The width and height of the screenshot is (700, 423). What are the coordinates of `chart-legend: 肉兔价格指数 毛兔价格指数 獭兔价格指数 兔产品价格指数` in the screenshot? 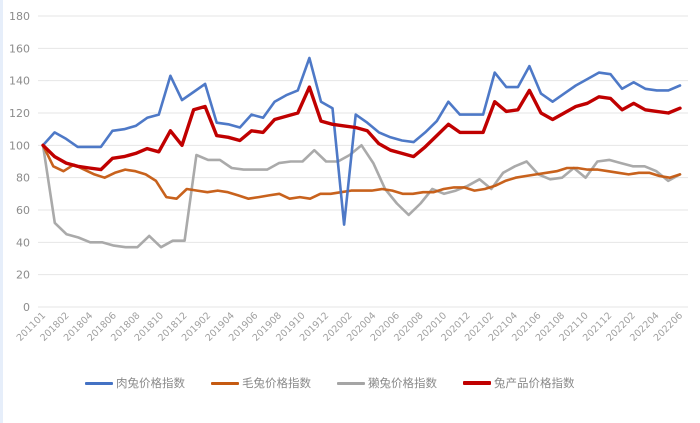 It's located at (365, 383).